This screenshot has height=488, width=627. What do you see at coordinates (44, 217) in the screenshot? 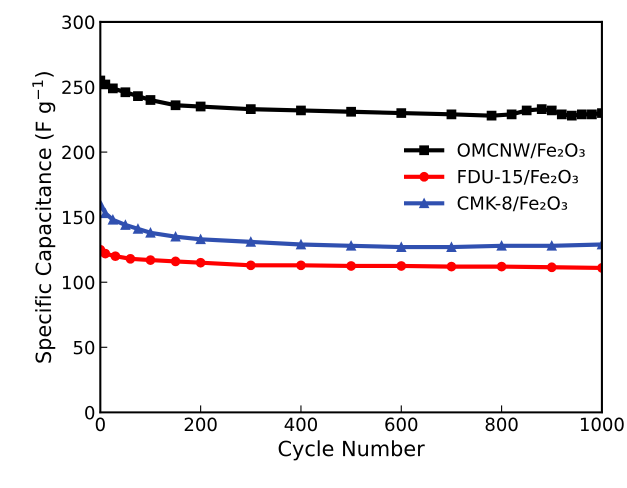
I see `y-axis-title: Specific Capacitance (F g$^{−1}$)` at bounding box center [44, 217].